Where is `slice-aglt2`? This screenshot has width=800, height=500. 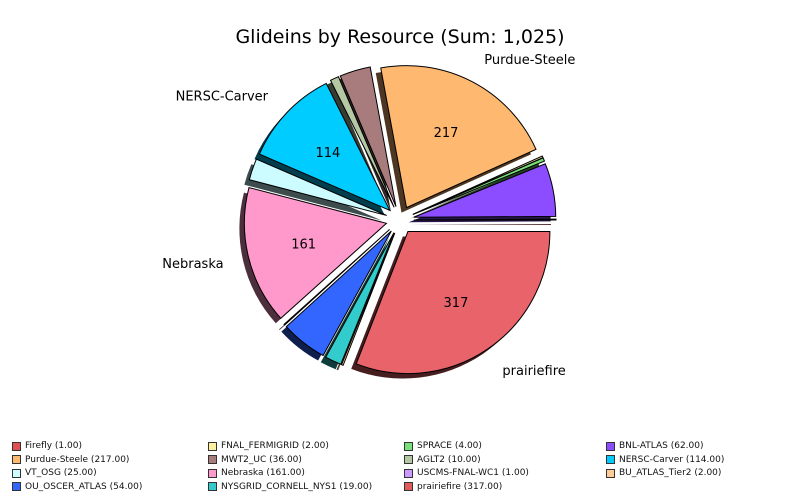 slice-aglt2 is located at coordinates (362, 142).